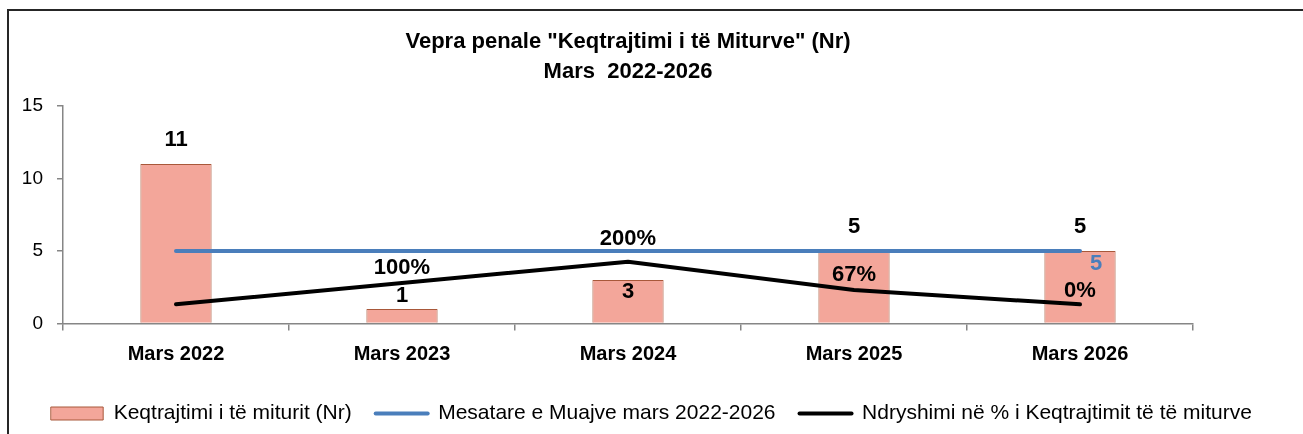  What do you see at coordinates (628, 353) in the screenshot?
I see `x-tick-label: Mars 2024` at bounding box center [628, 353].